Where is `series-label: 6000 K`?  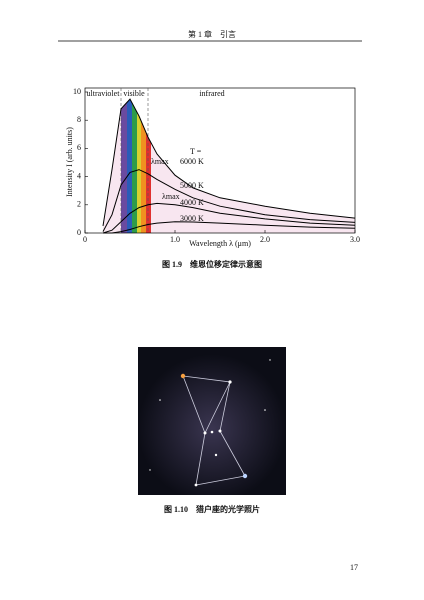 series-label: 6000 K is located at coordinates (192, 161).